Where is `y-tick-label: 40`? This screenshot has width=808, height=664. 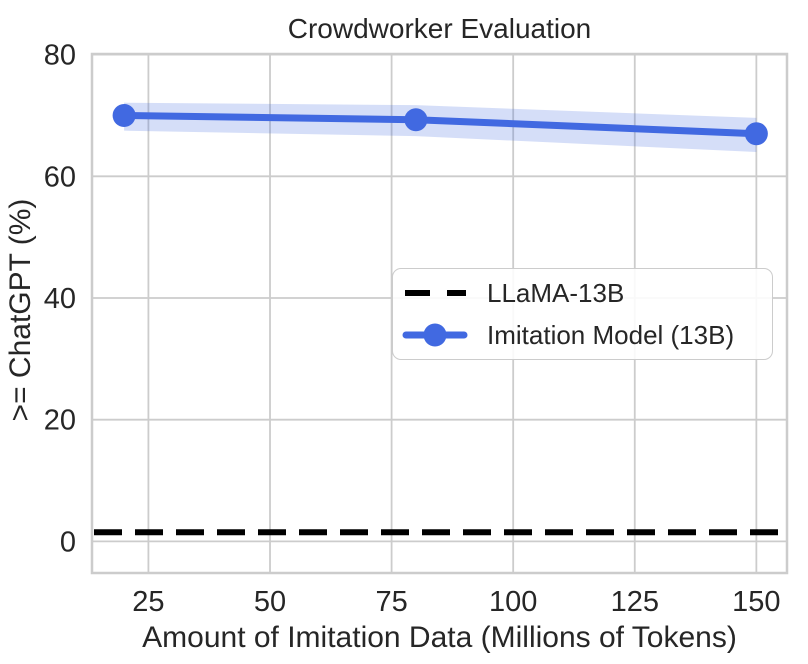 y-tick-label: 40 is located at coordinates (60, 299).